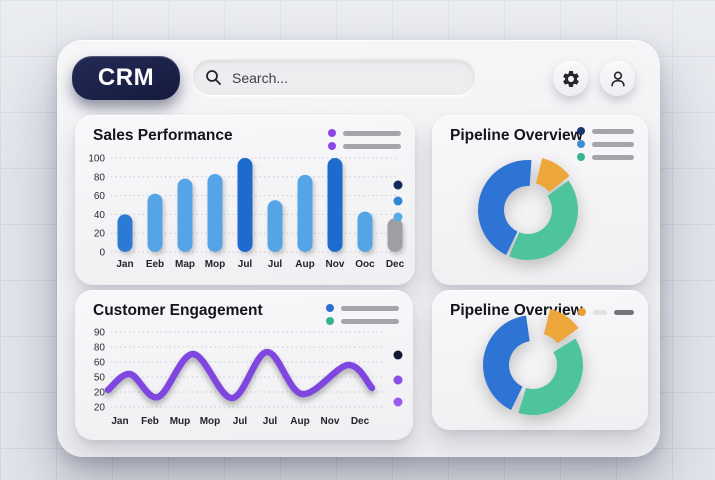 The height and width of the screenshot is (480, 715). I want to click on engagement-line-chart: 90 80 60 50 20 20 Jan Feb Mup Mop Jul Jul Aup Nov Dec, so click(248, 377).